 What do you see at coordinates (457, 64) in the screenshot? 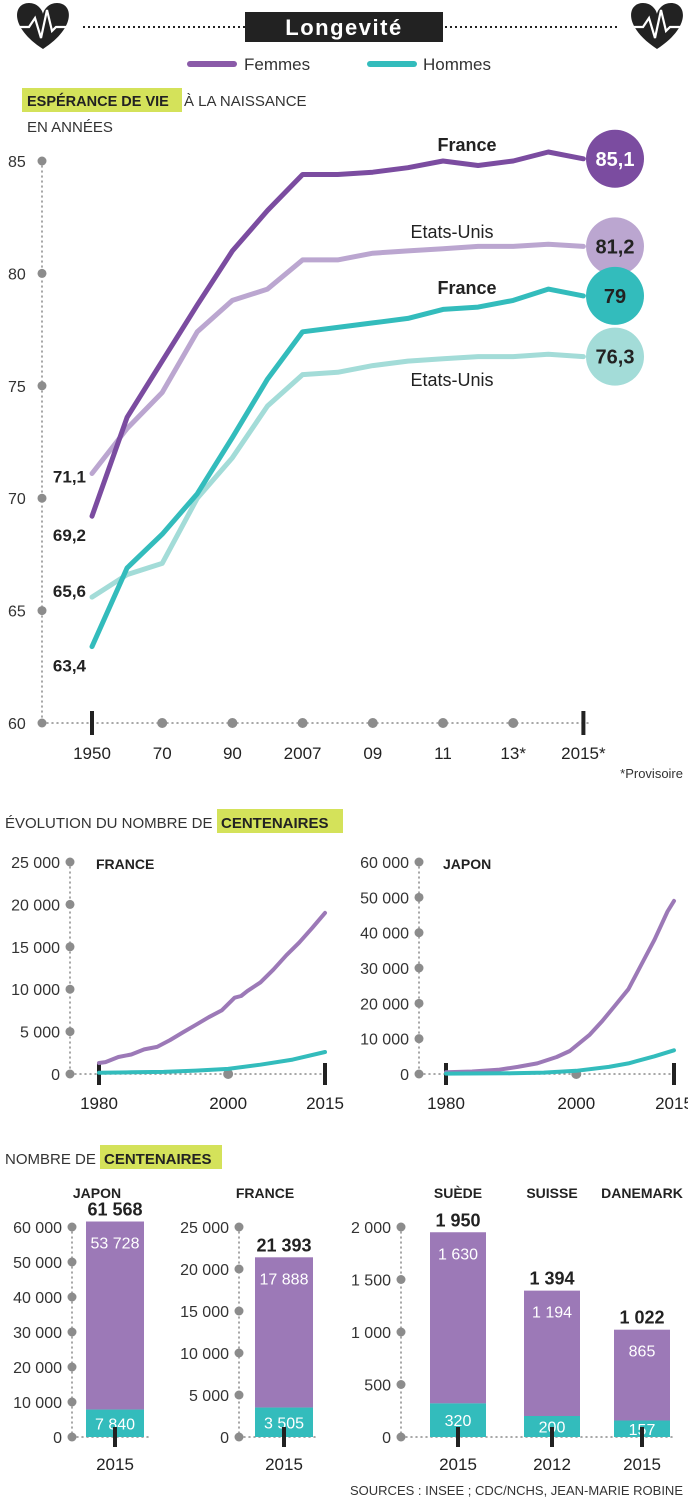
I see `legend-label-hommes: Hommes` at bounding box center [457, 64].